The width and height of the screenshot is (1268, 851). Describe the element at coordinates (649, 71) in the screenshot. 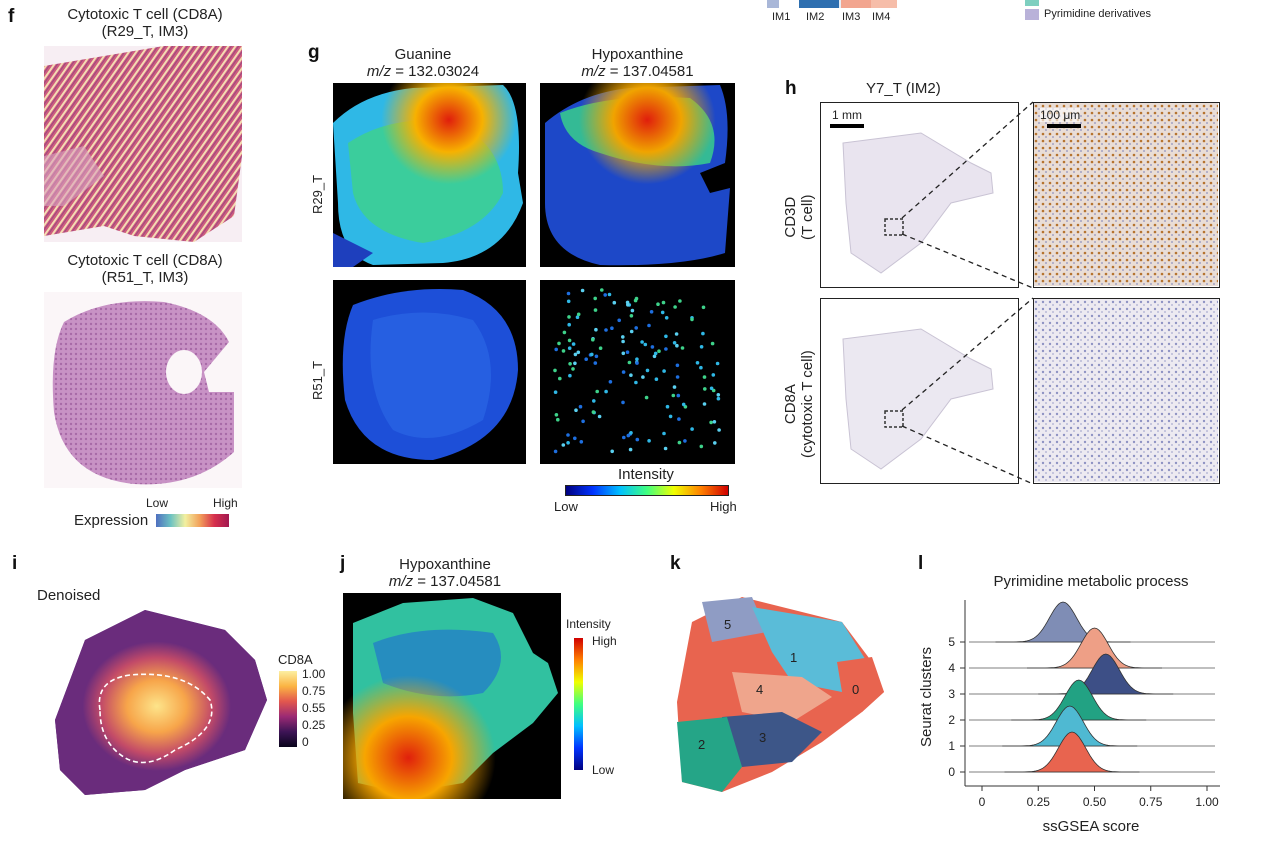

I see `hypox-mz-value: = 137.04581` at that location.